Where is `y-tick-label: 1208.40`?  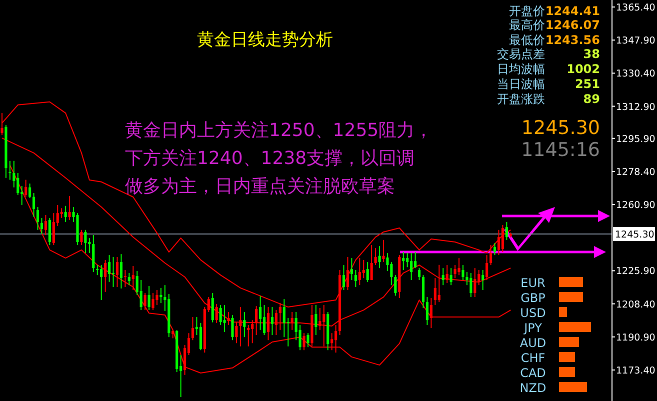
y-tick-label: 1208.40 is located at coordinates (636, 304).